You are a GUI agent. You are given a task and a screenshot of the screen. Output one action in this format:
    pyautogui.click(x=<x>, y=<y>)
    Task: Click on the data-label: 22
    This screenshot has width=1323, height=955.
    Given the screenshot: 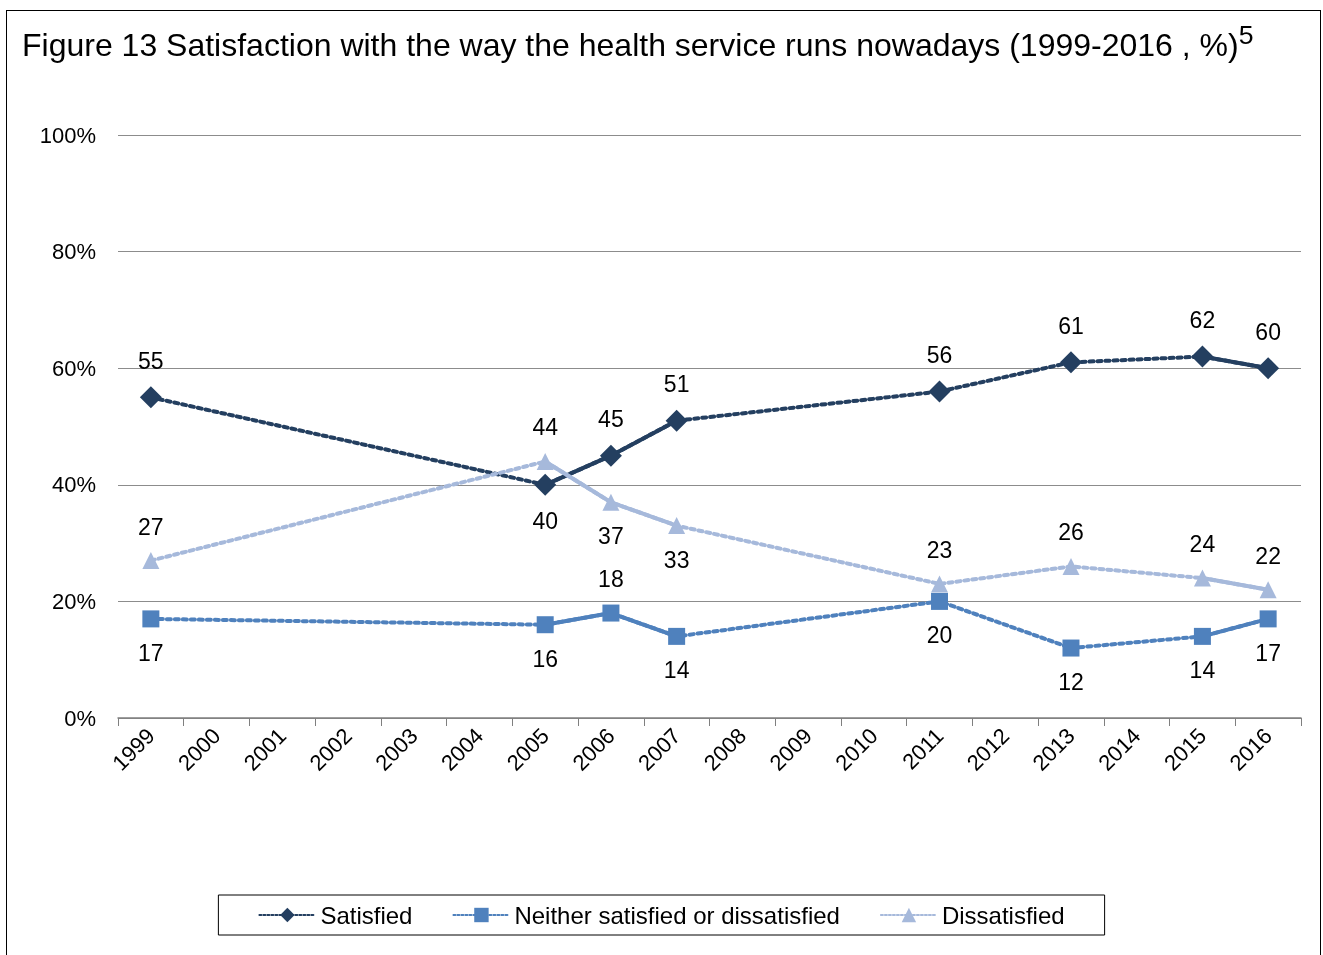 What is the action you would take?
    pyautogui.click(x=1268, y=555)
    